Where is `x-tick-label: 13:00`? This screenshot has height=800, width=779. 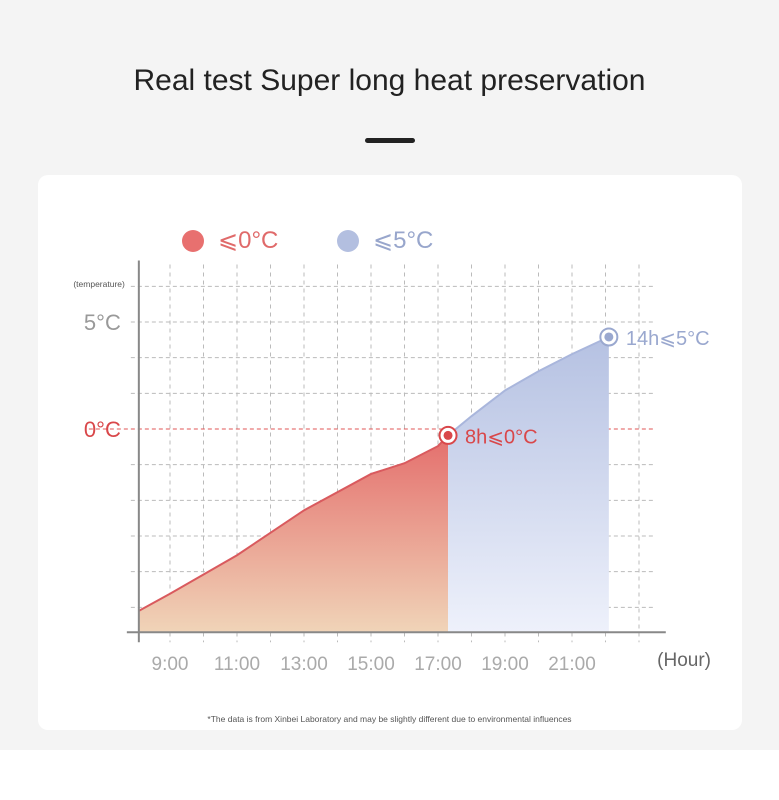 x-tick-label: 13:00 is located at coordinates (304, 664).